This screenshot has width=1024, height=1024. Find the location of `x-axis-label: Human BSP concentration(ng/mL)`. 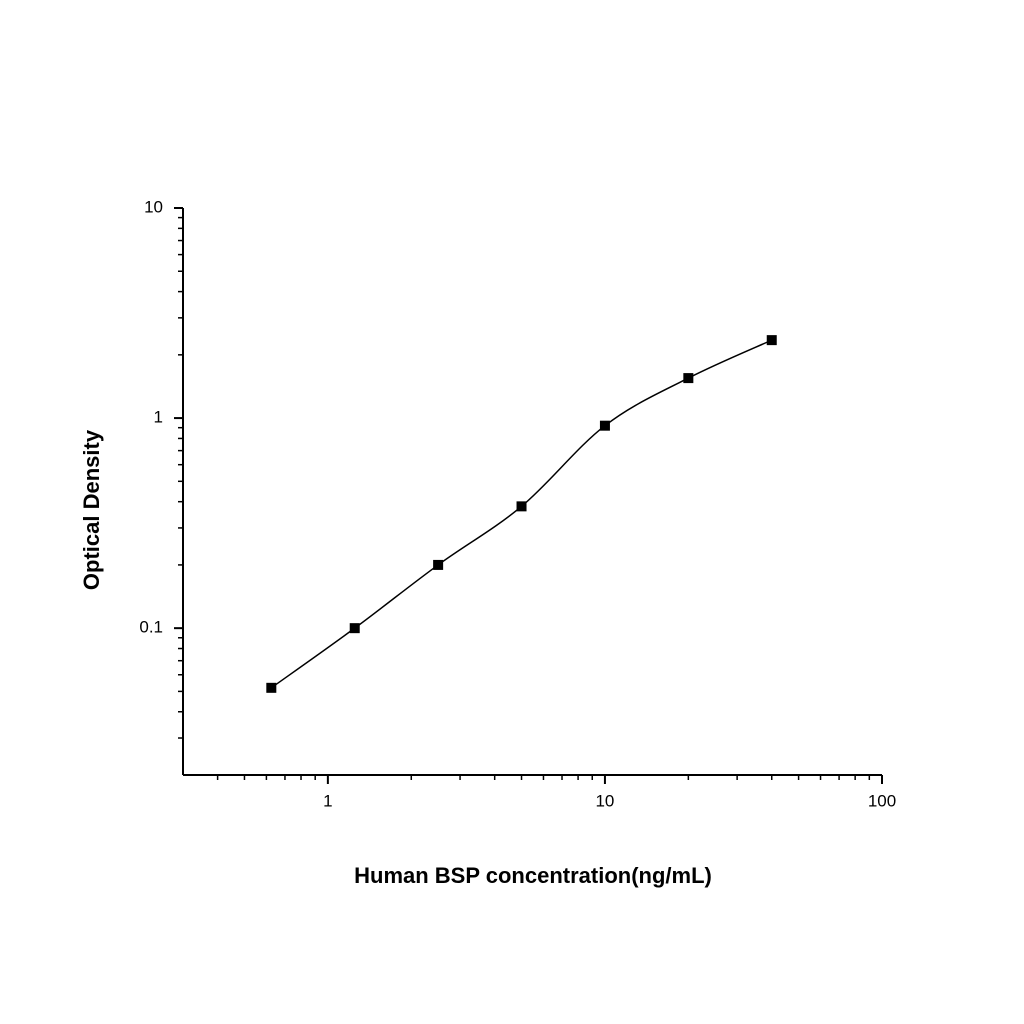

x-axis-label: Human BSP concentration(ng/mL) is located at coordinates (533, 875).